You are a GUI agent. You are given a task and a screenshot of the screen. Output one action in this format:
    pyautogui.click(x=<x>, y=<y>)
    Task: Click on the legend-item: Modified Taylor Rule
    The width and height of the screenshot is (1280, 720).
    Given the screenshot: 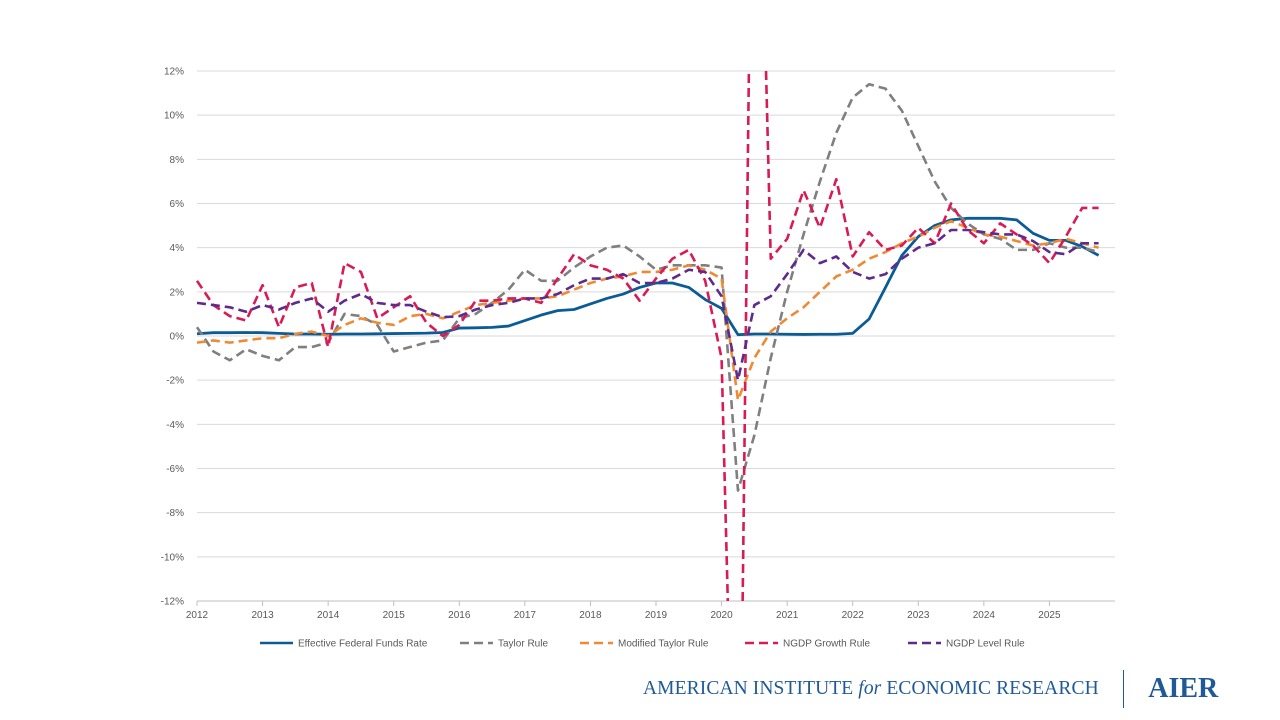 What is the action you would take?
    pyautogui.click(x=644, y=644)
    